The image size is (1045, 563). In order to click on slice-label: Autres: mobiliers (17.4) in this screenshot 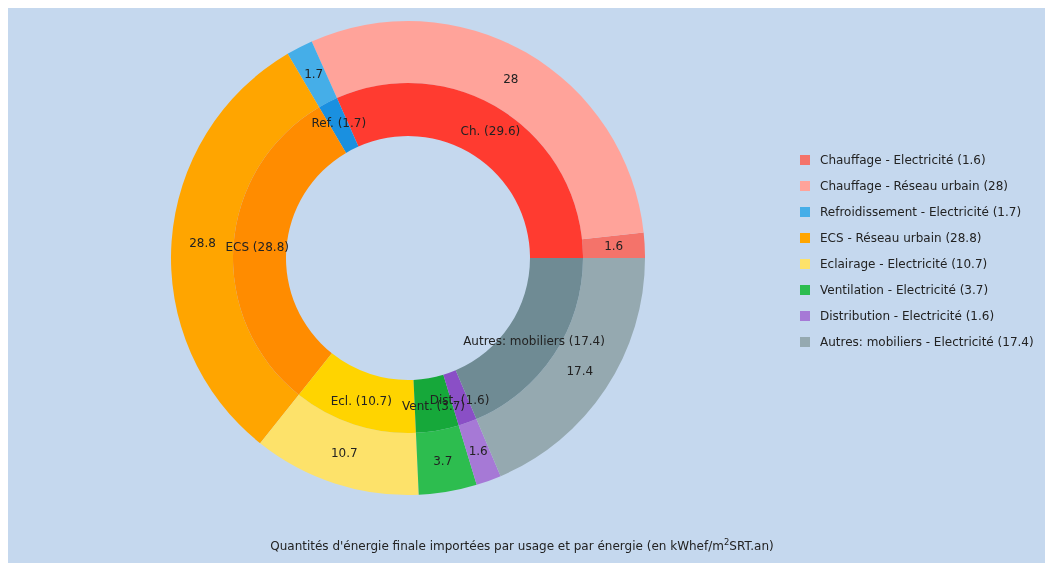, I will do `click(534, 340)`.